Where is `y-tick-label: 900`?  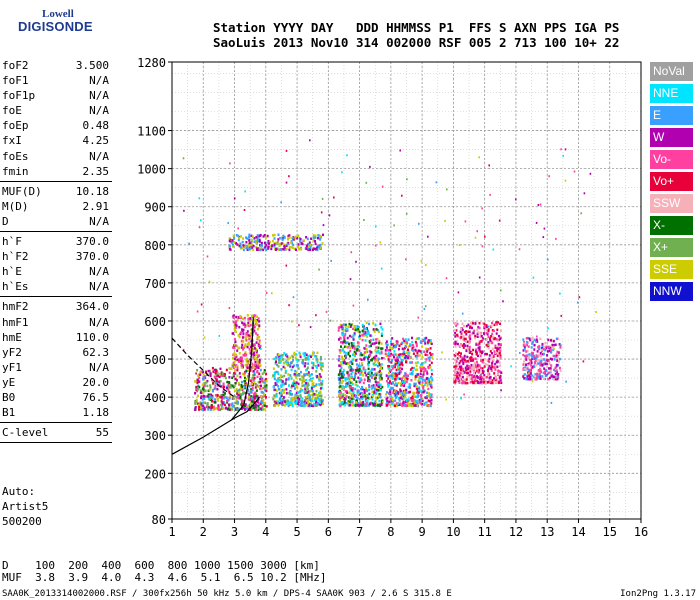 y-tick-label: 900 is located at coordinates (155, 208).